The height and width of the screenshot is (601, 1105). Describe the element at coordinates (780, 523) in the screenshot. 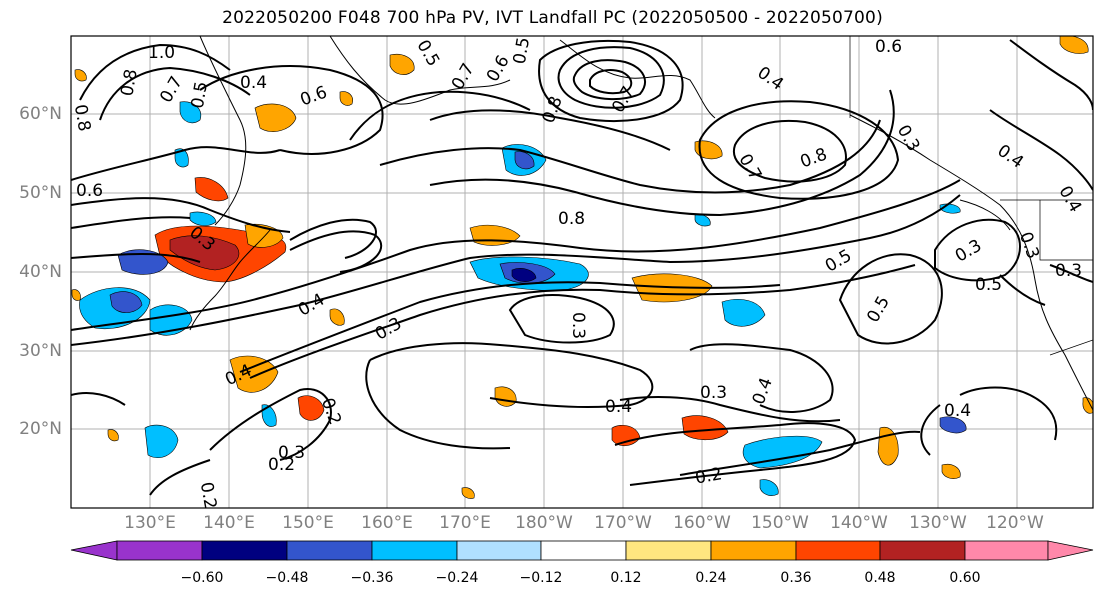

I see `lon-label: 150°W` at that location.